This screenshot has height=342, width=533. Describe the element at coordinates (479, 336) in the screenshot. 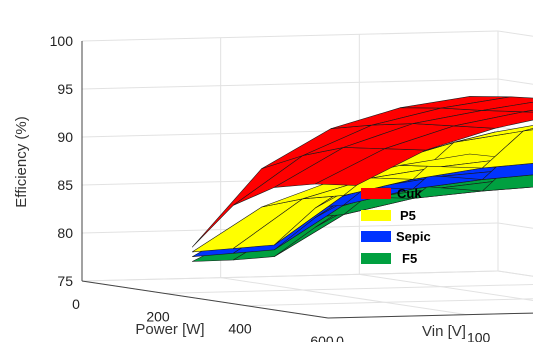

I see `y-tick-label: 100` at that location.